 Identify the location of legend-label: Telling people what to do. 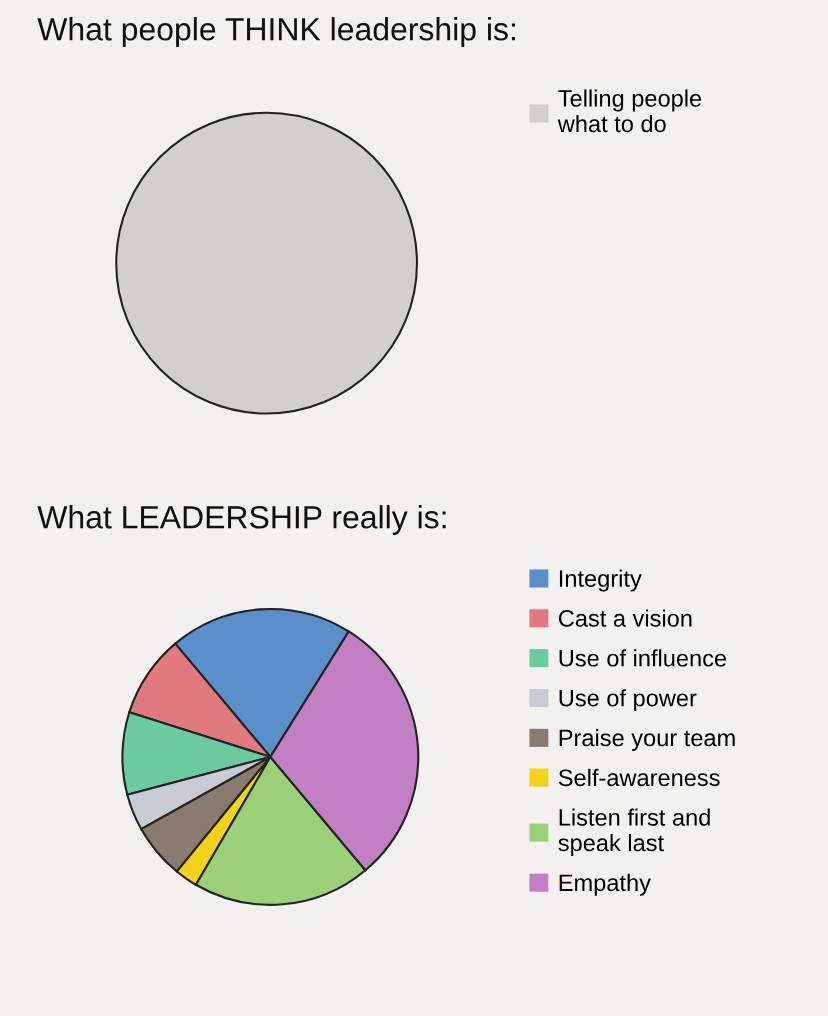
(629, 111).